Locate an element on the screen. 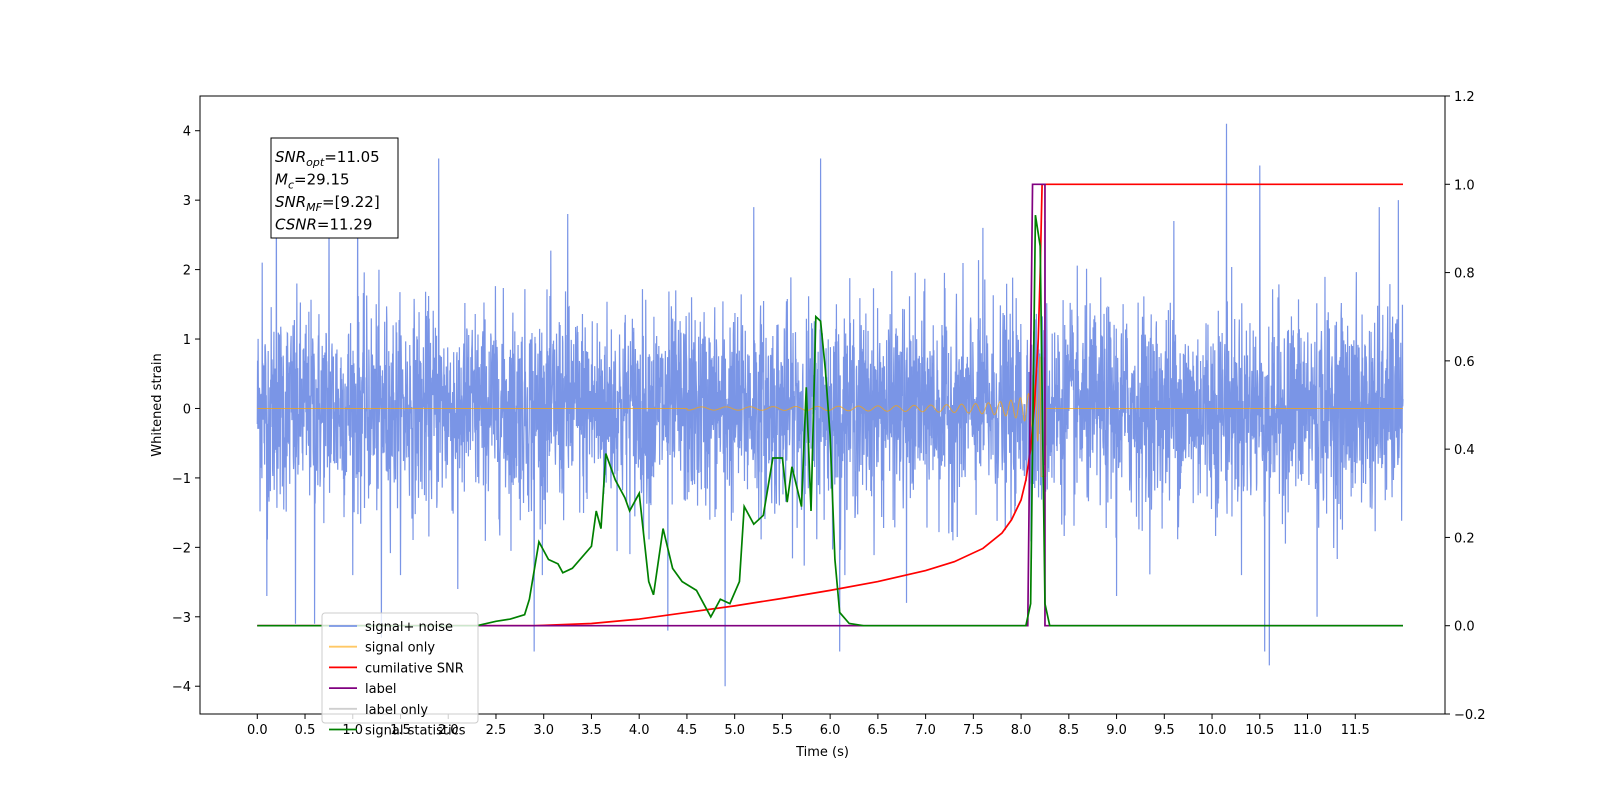 Image resolution: width=1600 pixels, height=800 pixels. x-tick-label: 10.5 is located at coordinates (1259, 730).